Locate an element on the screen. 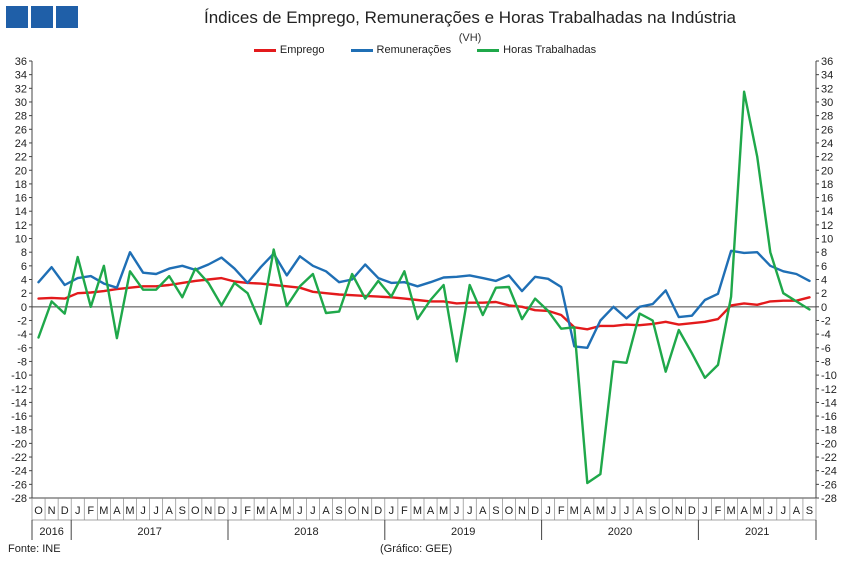 The height and width of the screenshot is (561, 850). y-tick-label-right: -2 is located at coordinates (826, 321).